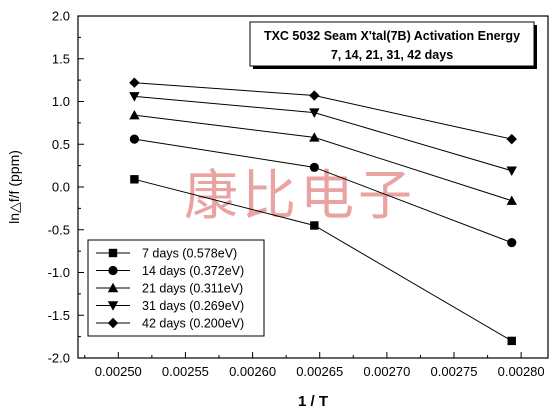  I want to click on legend-item: 14 days (0.372eV), so click(170, 271).